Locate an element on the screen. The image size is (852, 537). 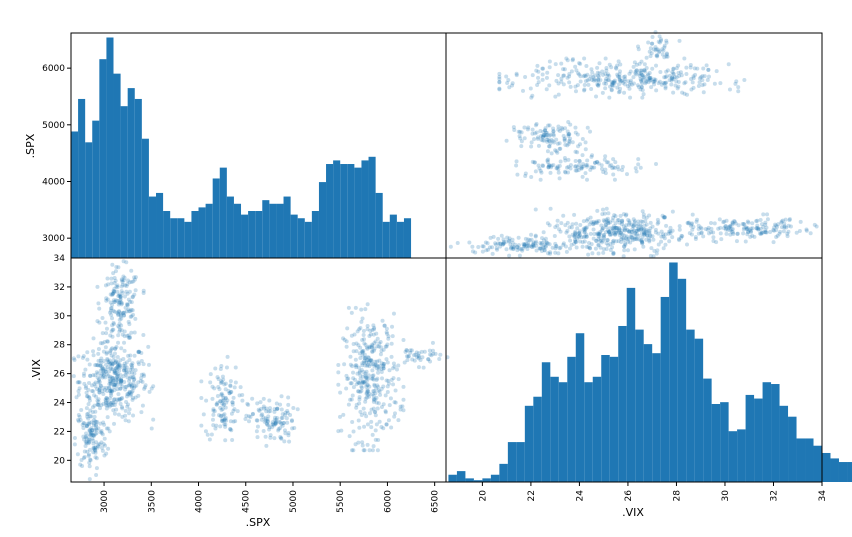
x-tick-label: 4000 is located at coordinates (200, 501).